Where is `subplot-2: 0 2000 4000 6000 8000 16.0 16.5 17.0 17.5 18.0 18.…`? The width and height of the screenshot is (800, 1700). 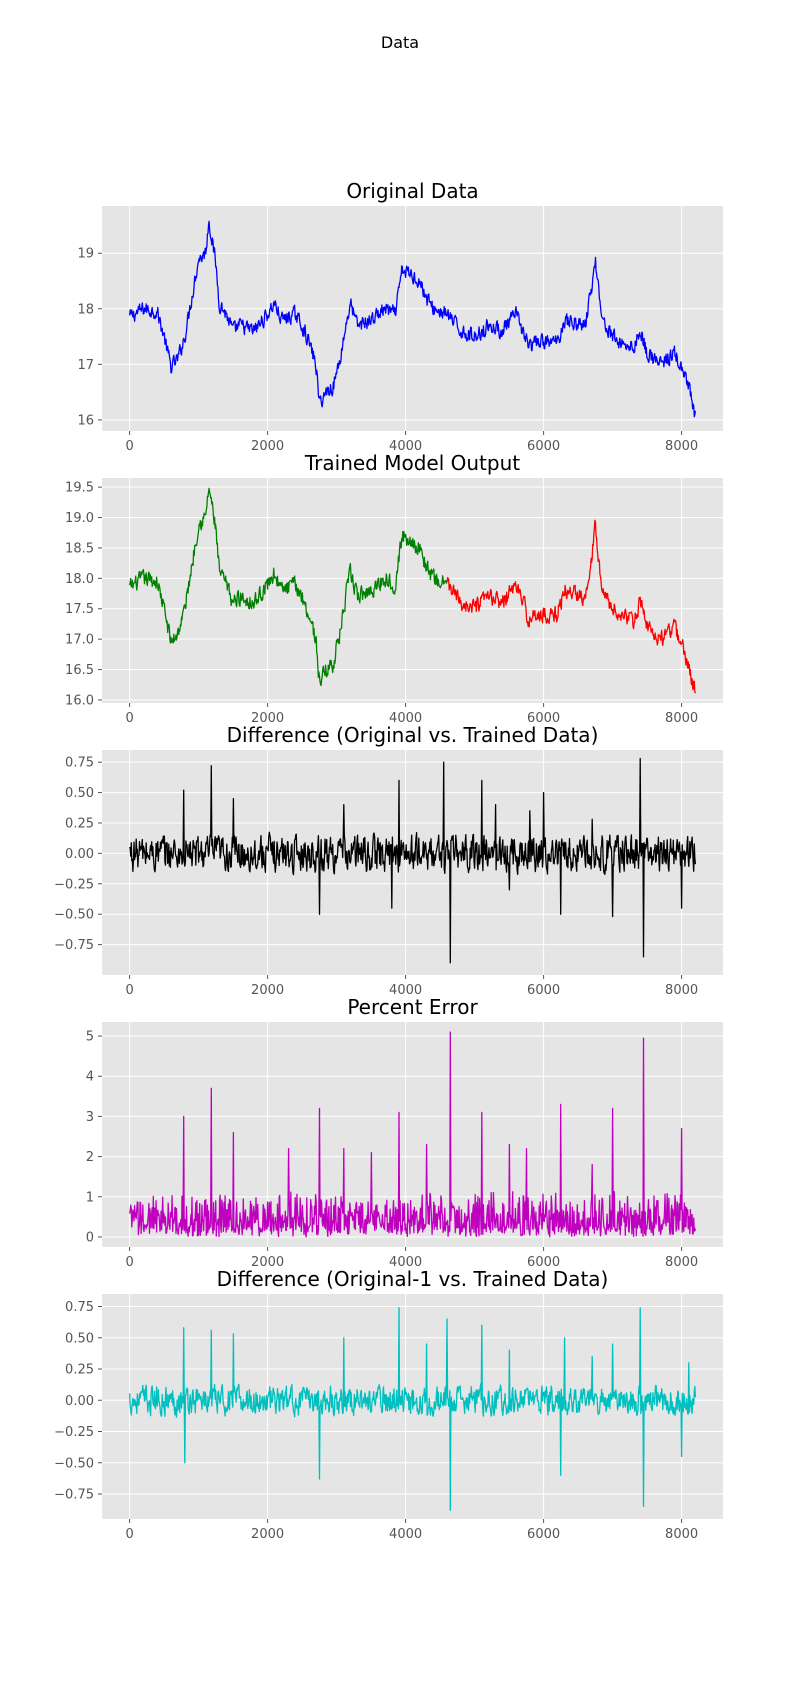 subplot-2: 0 2000 4000 6000 8000 16.0 16.5 17.0 17.5 18.0 18.… is located at coordinates (394, 588).